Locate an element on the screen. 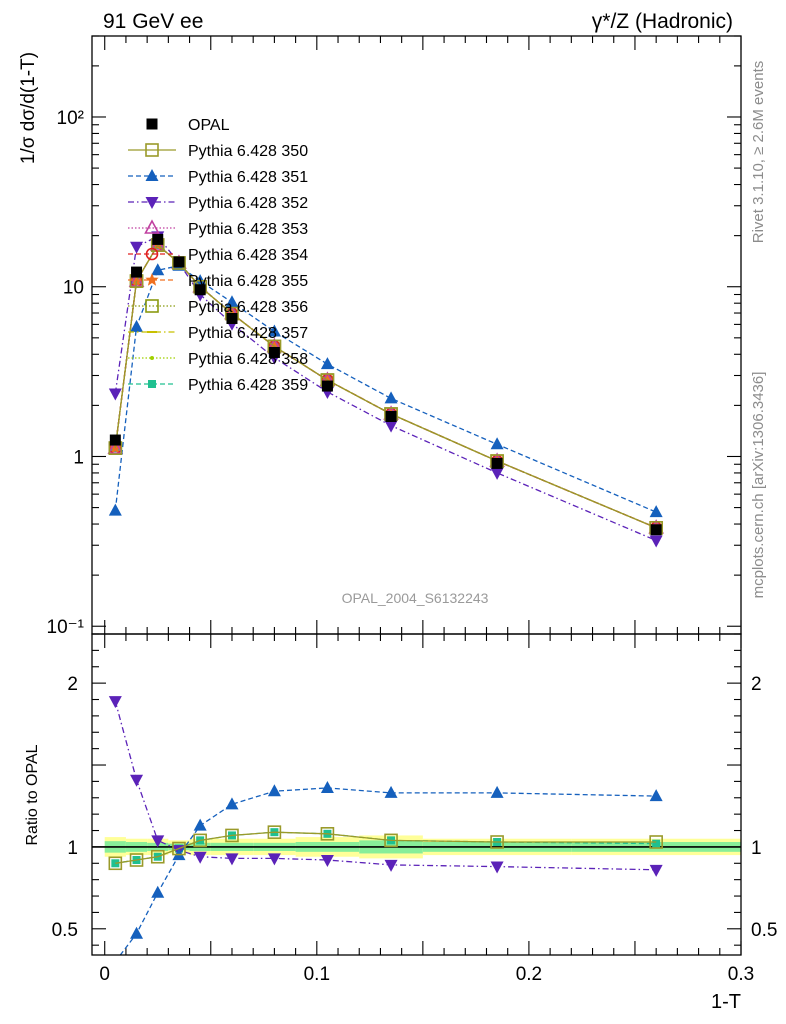  ratio-line-p351 is located at coordinates (388, 871).